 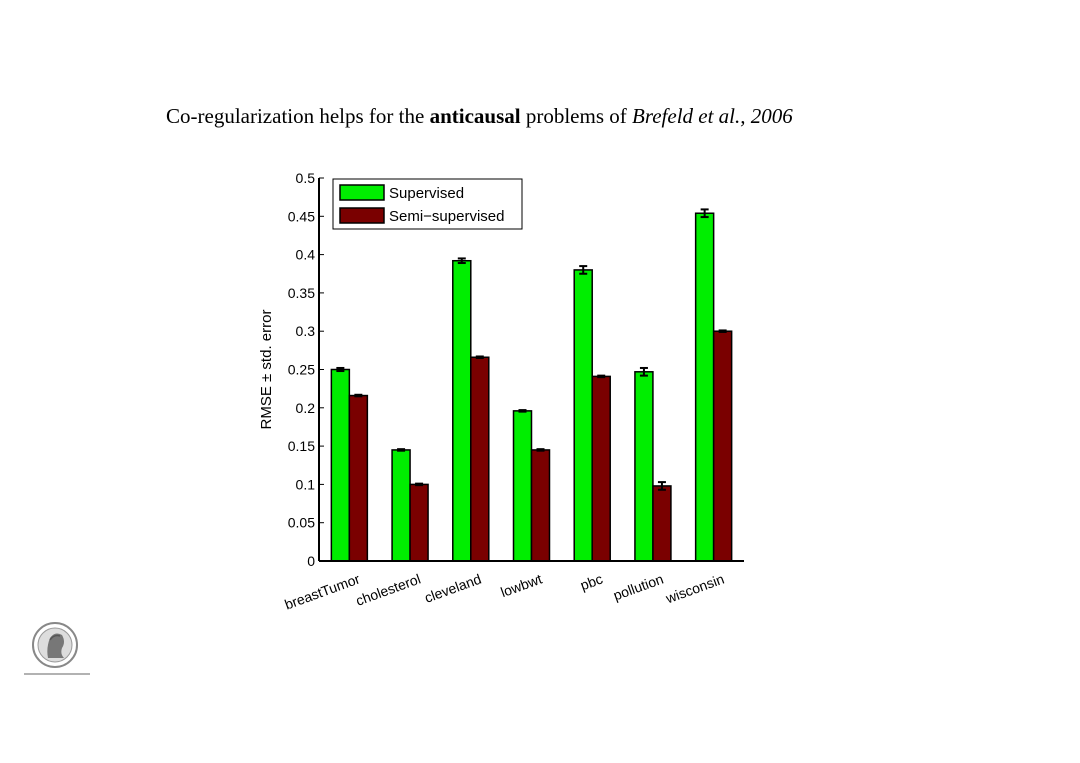 I want to click on x-tick-label: cleveland, so click(x=452, y=588).